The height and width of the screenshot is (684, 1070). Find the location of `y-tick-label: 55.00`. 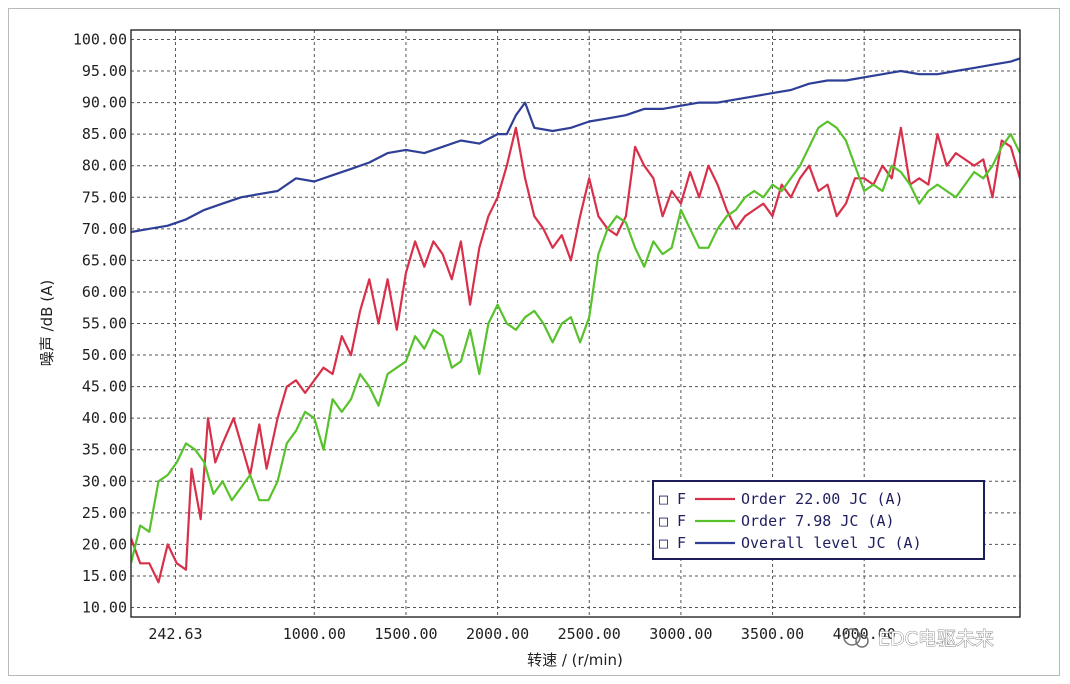

y-tick-label: 55.00 is located at coordinates (104, 324).